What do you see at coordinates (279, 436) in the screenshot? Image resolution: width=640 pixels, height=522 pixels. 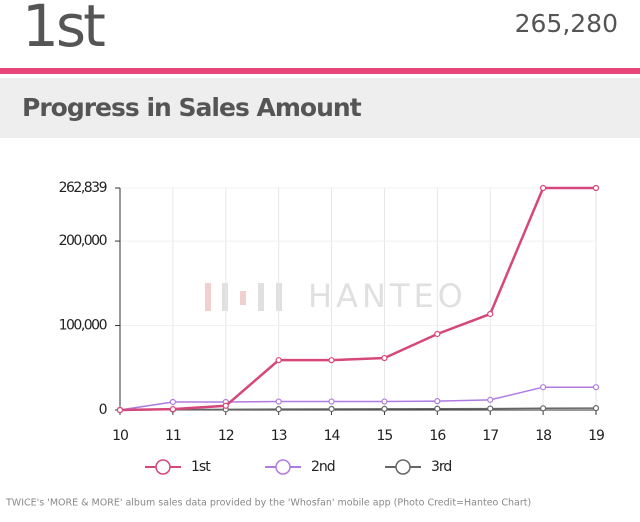 I see `x-tick-label: 13` at bounding box center [279, 436].